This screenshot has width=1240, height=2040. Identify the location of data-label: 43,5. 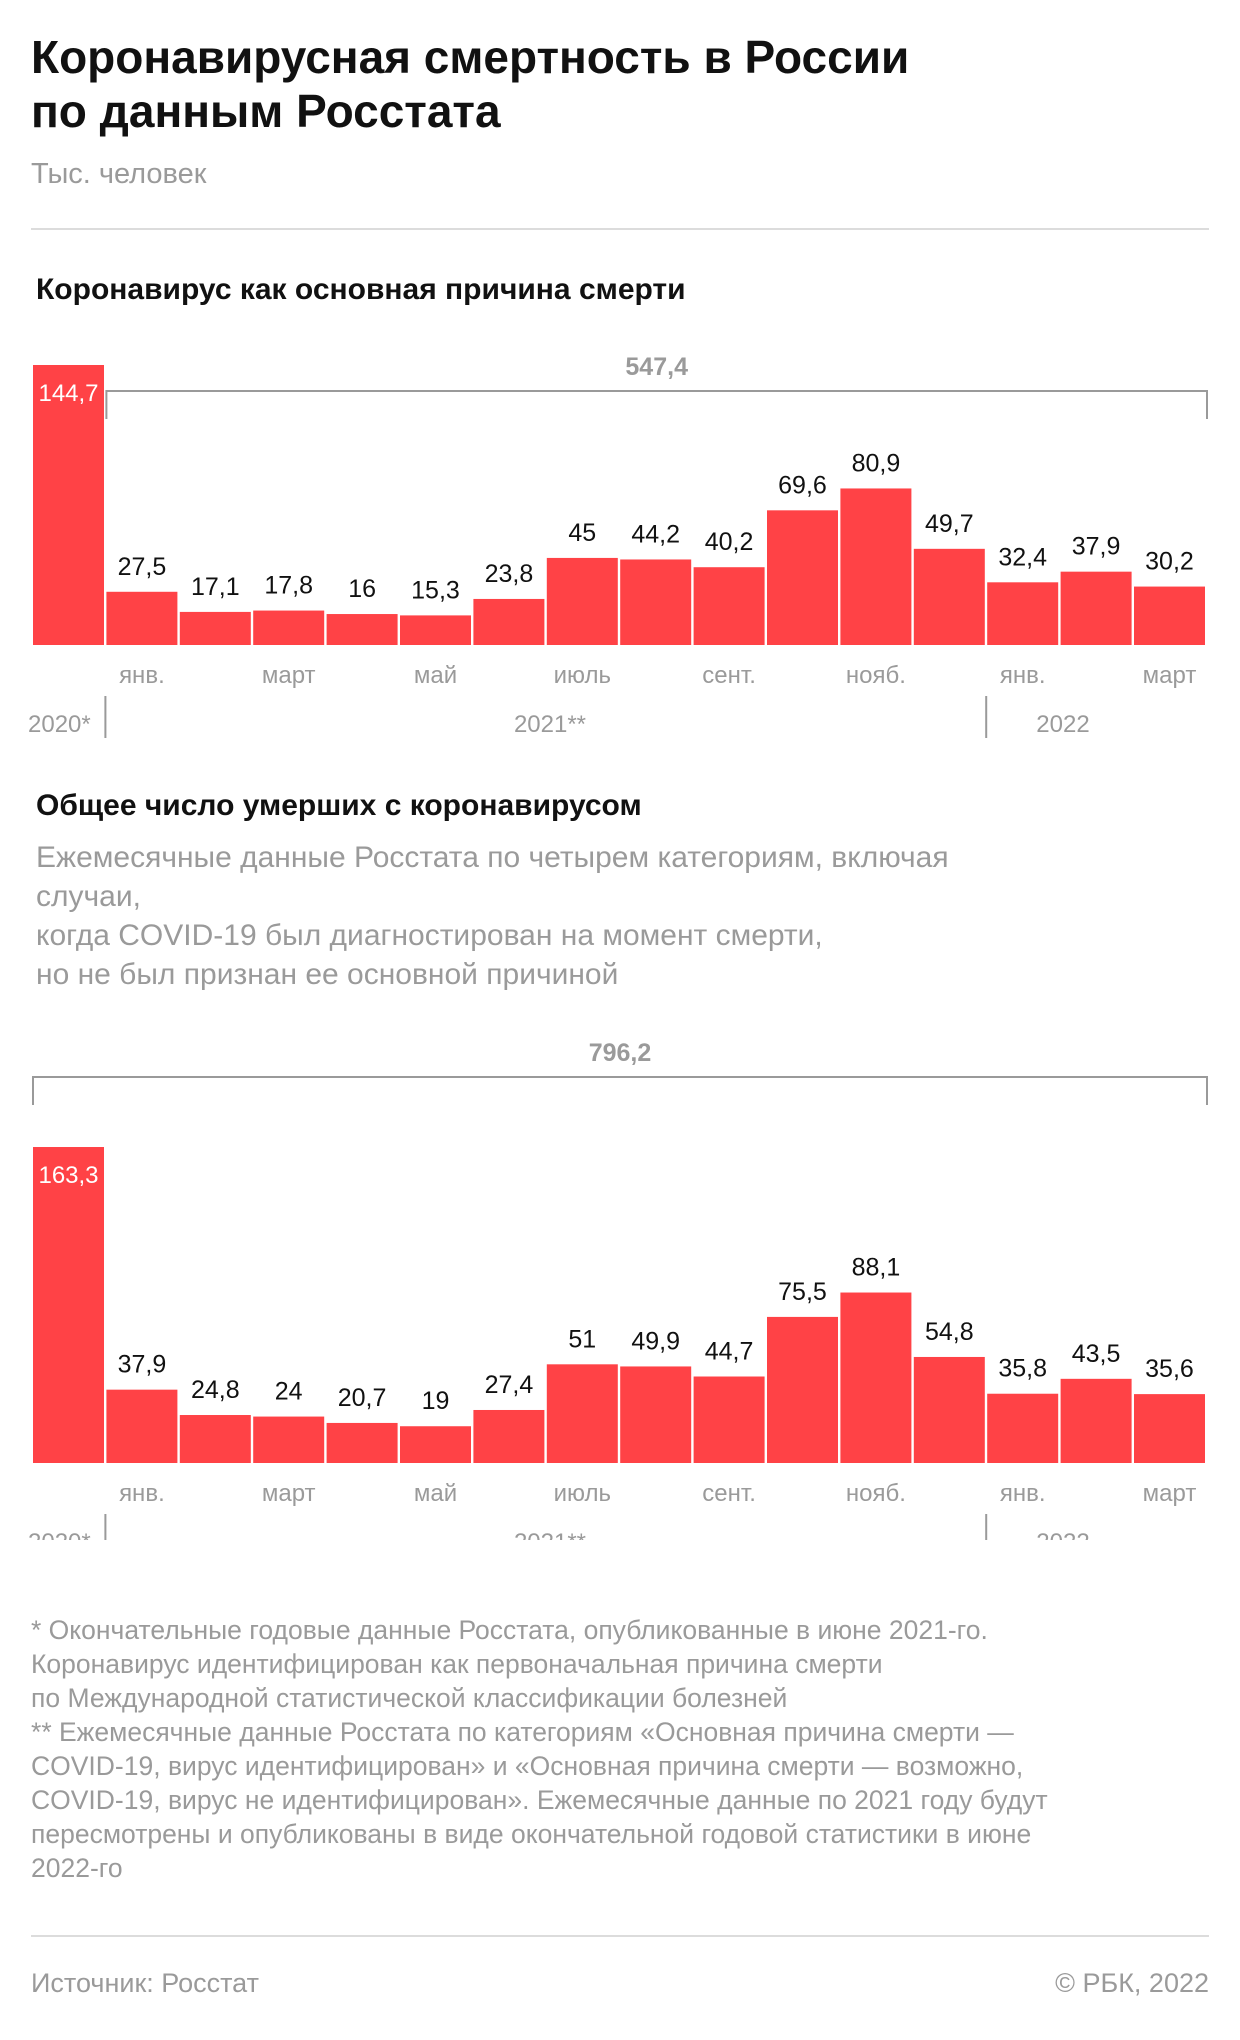
(1096, 1354).